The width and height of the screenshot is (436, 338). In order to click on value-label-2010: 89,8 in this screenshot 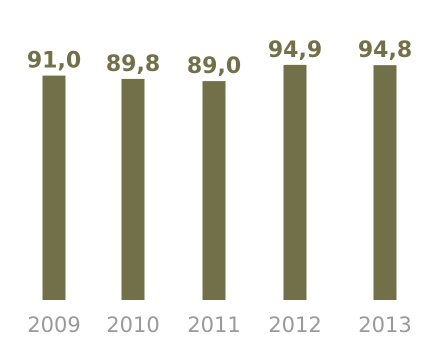, I will do `click(133, 64)`.